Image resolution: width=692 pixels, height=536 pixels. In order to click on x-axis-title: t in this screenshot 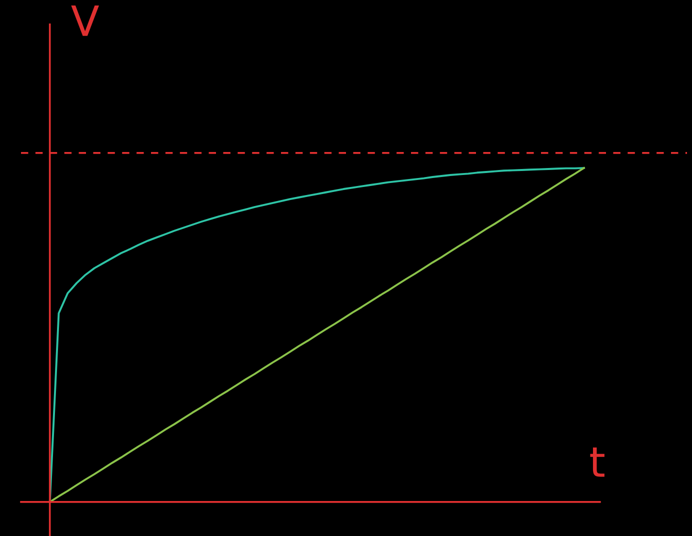, I will do `click(597, 462)`.